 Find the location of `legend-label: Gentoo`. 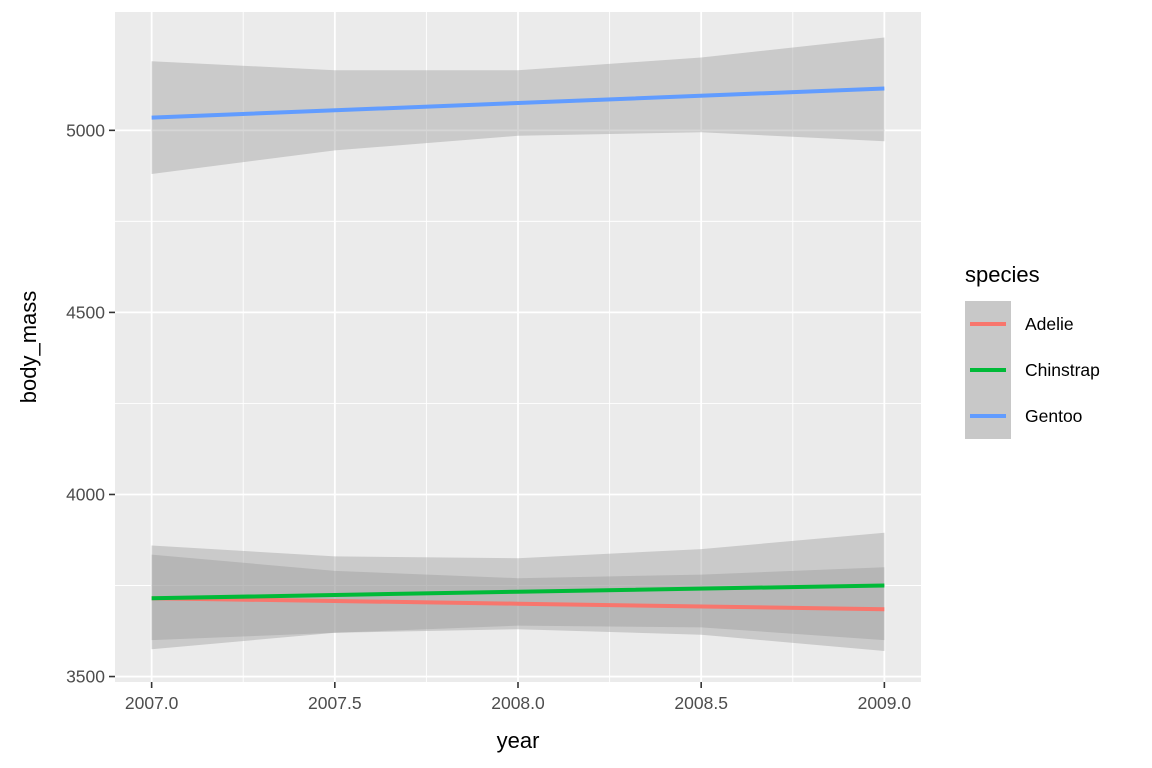

legend-label: Gentoo is located at coordinates (1053, 416).